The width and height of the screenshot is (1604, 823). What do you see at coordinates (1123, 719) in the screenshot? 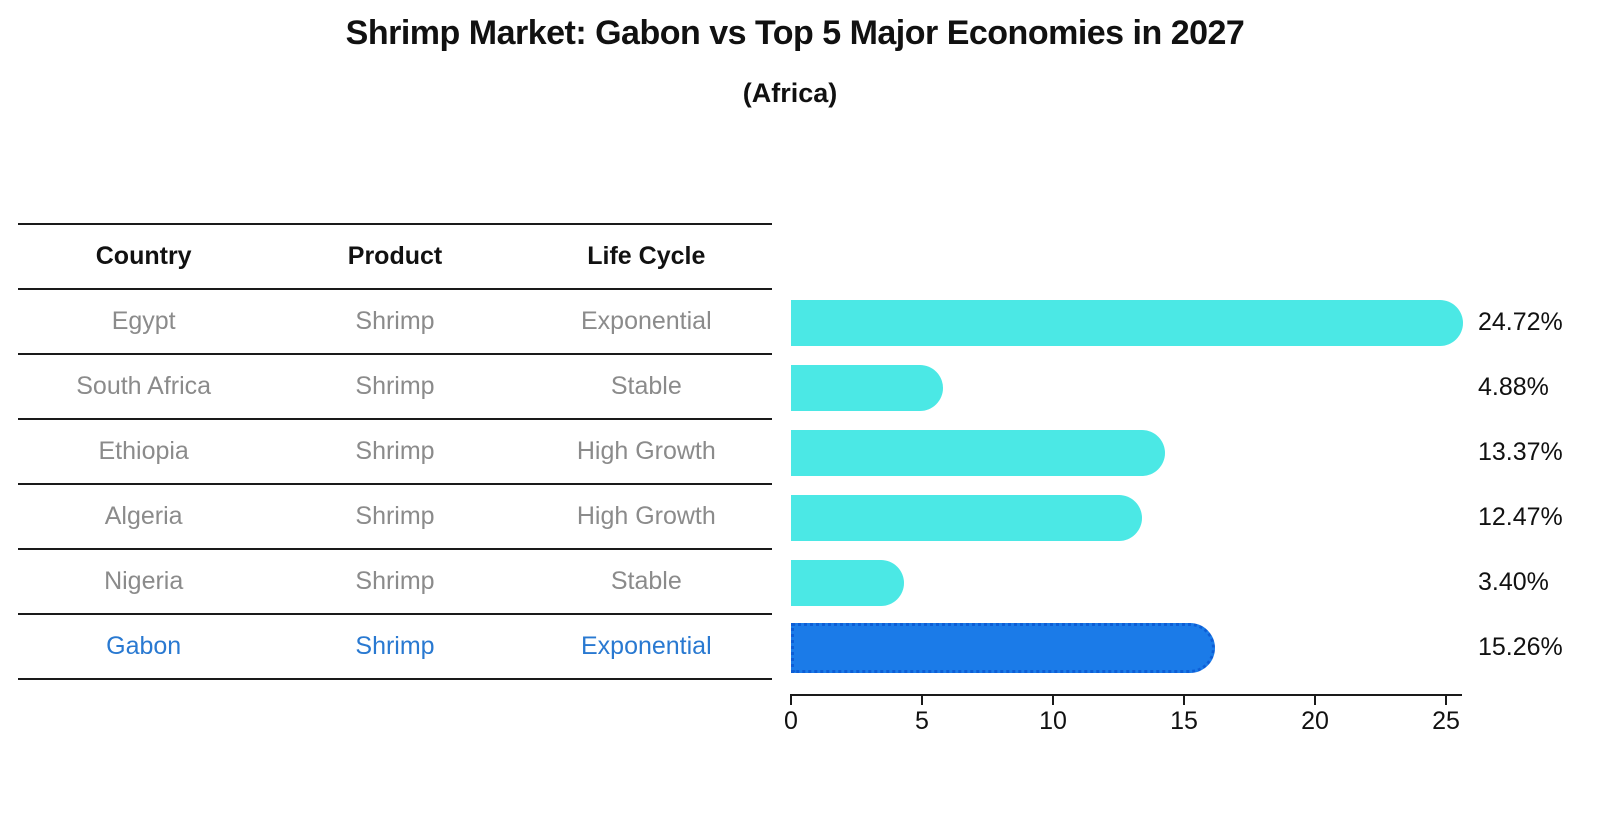
I see `x-axis: 0 5 10 15 20 25` at bounding box center [1123, 719].